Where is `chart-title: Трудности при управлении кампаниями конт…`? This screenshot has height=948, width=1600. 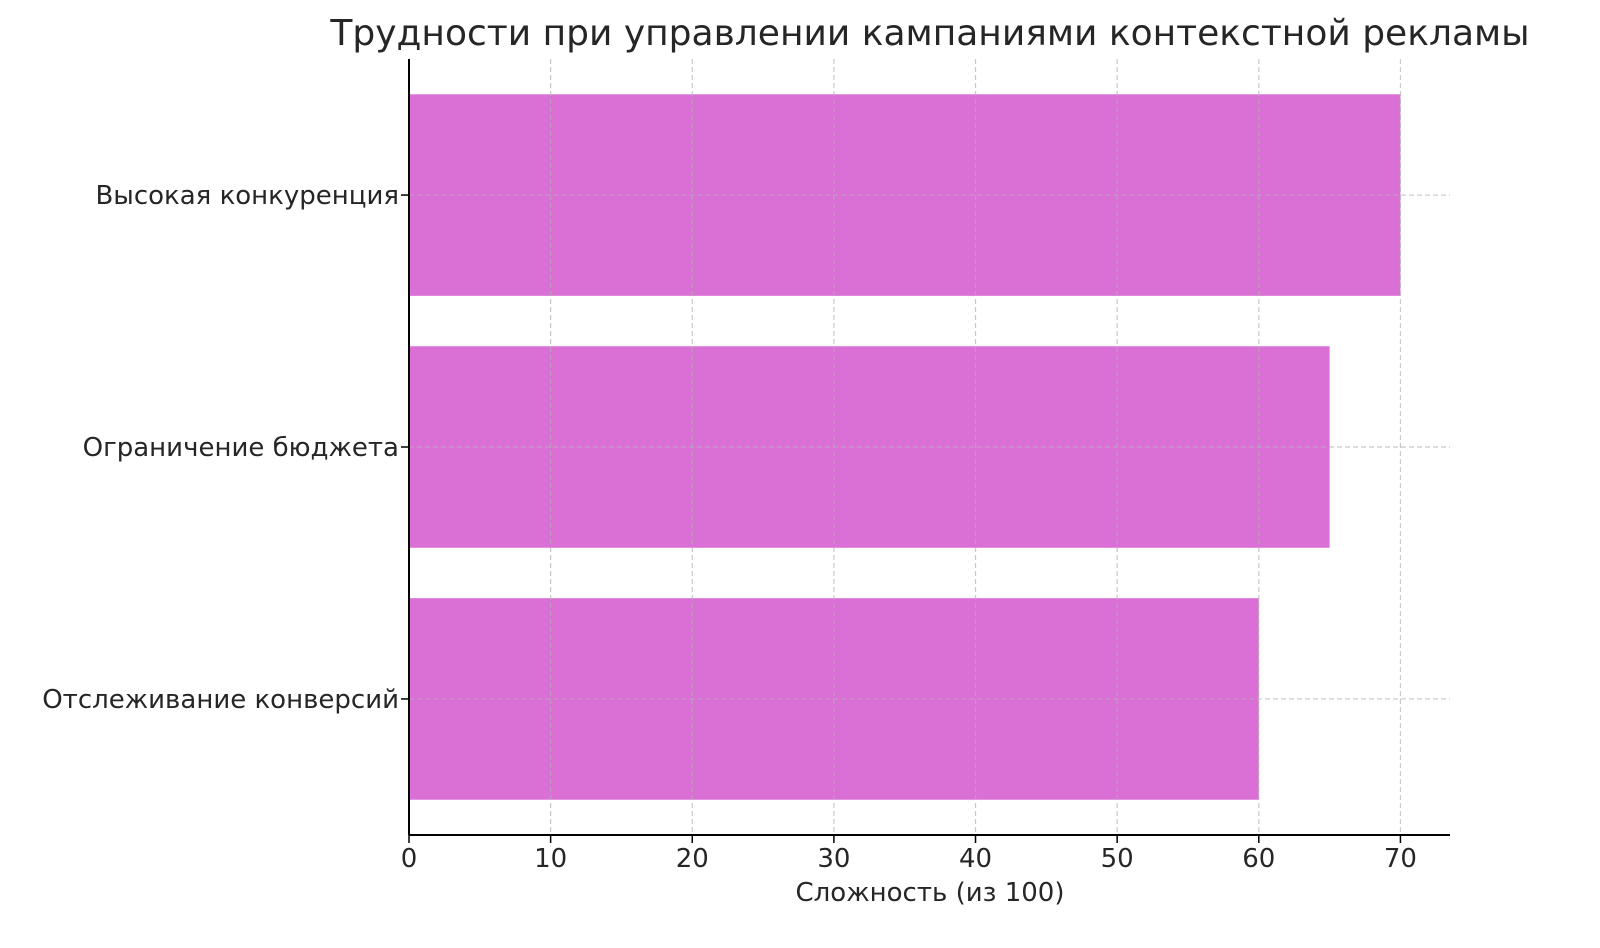 chart-title: Трудности при управлении кампаниями конт… is located at coordinates (929, 33).